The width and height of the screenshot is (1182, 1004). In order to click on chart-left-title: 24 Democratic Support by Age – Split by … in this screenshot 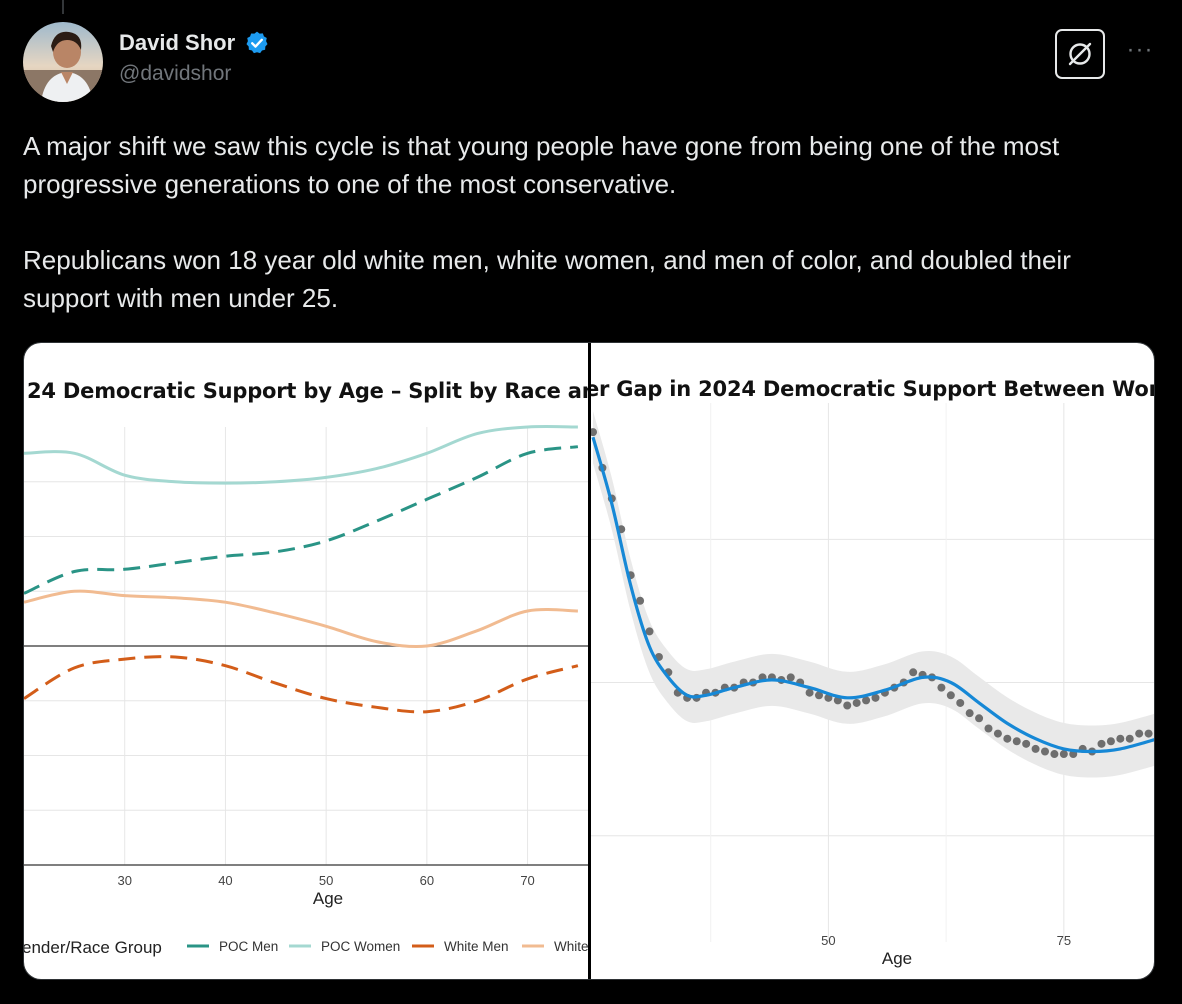, I will do `click(307, 391)`.